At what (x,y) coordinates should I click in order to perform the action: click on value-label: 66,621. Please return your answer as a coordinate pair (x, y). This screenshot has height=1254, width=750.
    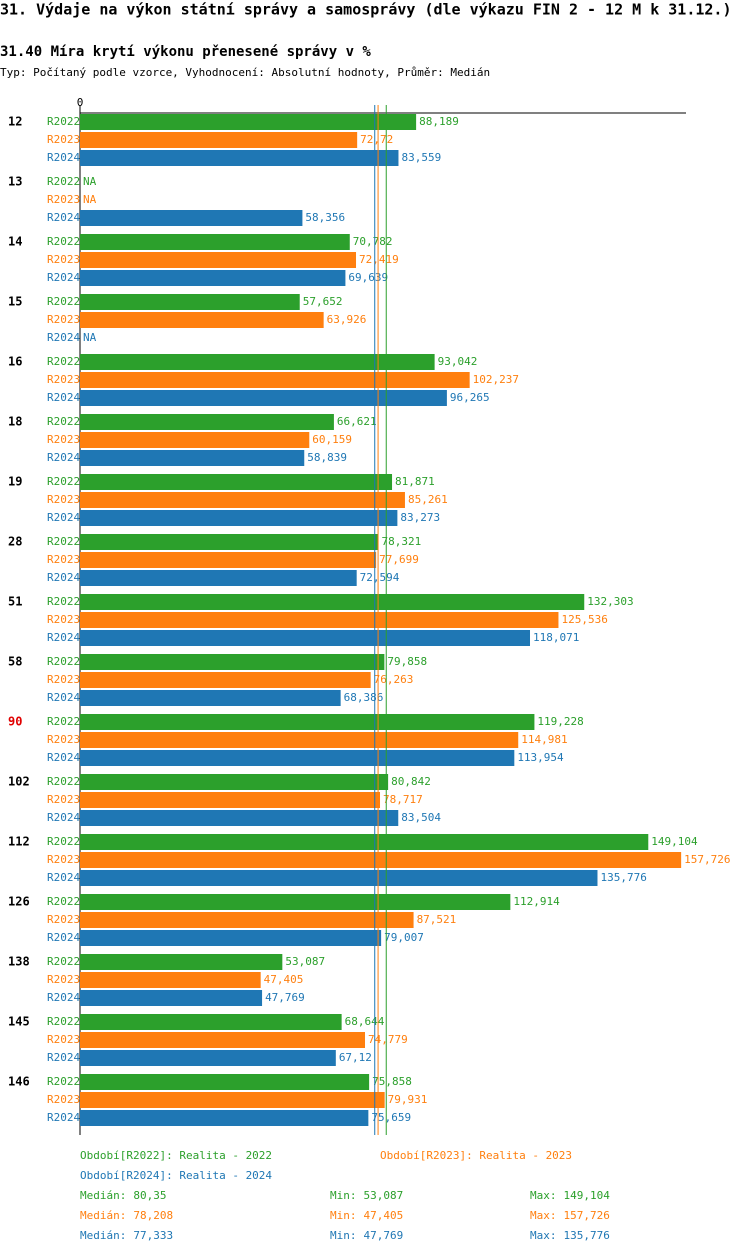
    Looking at the image, I should click on (357, 421).